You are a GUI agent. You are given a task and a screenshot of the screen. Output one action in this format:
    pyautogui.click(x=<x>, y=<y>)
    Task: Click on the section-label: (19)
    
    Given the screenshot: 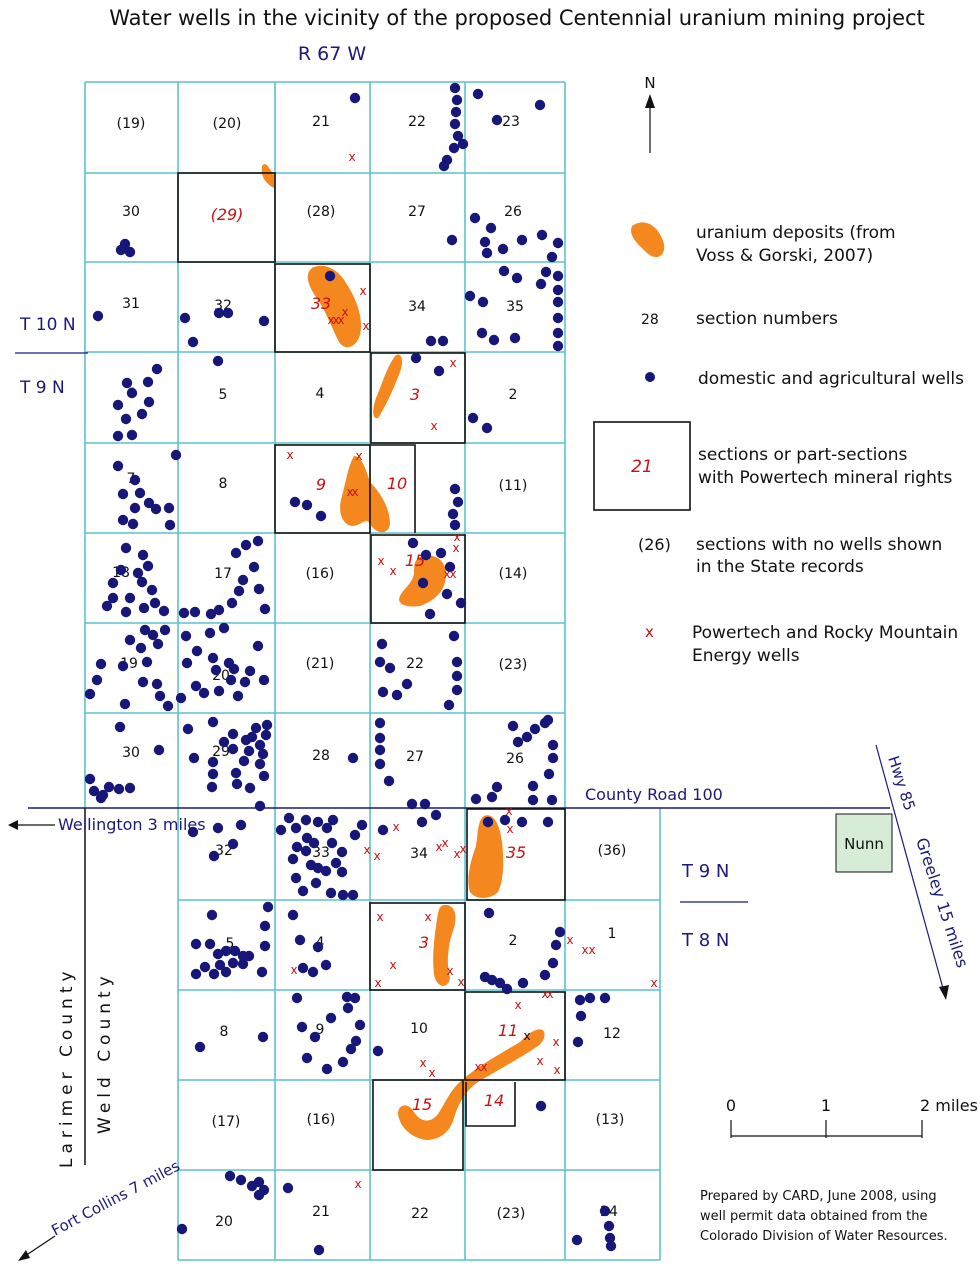 What is the action you would take?
    pyautogui.click(x=131, y=124)
    